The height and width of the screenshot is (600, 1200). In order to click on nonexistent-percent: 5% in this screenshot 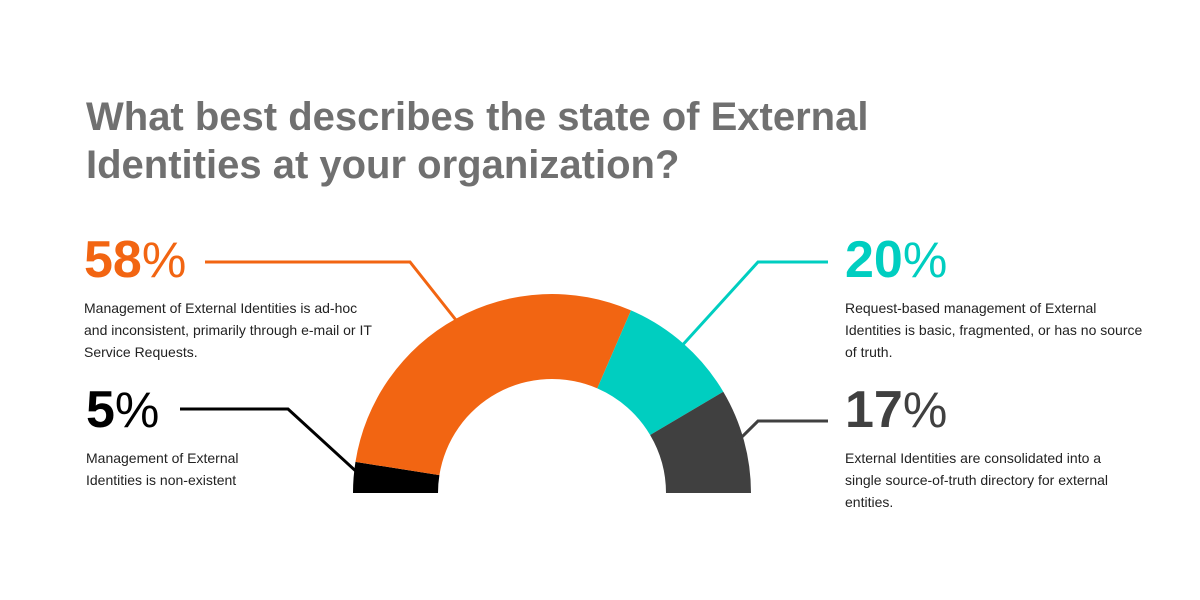, I will do `click(176, 414)`.